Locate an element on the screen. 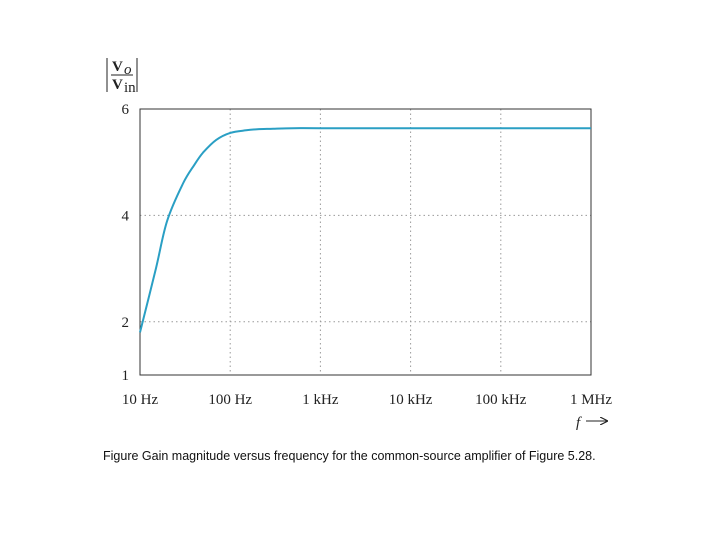 The width and height of the screenshot is (720, 540). y-label-denominator: V is located at coordinates (117, 85).